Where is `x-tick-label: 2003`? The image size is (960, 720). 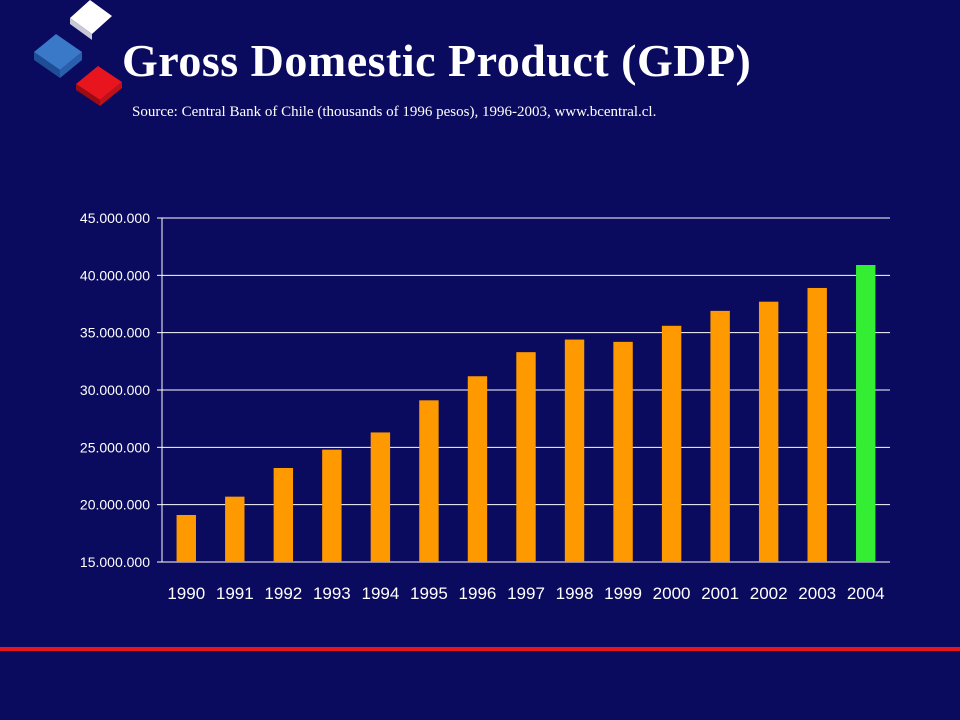 x-tick-label: 2003 is located at coordinates (817, 593).